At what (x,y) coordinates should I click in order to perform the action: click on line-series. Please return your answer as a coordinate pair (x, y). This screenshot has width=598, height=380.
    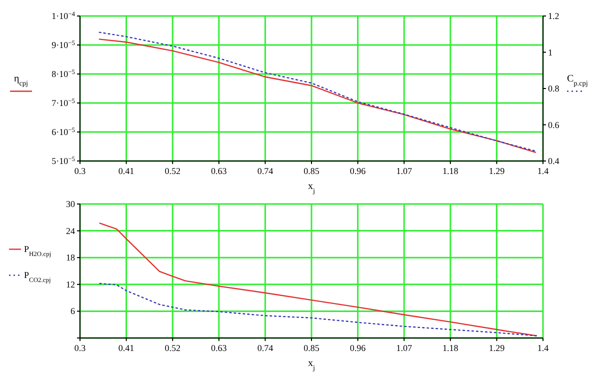
    Looking at the image, I should click on (318, 309).